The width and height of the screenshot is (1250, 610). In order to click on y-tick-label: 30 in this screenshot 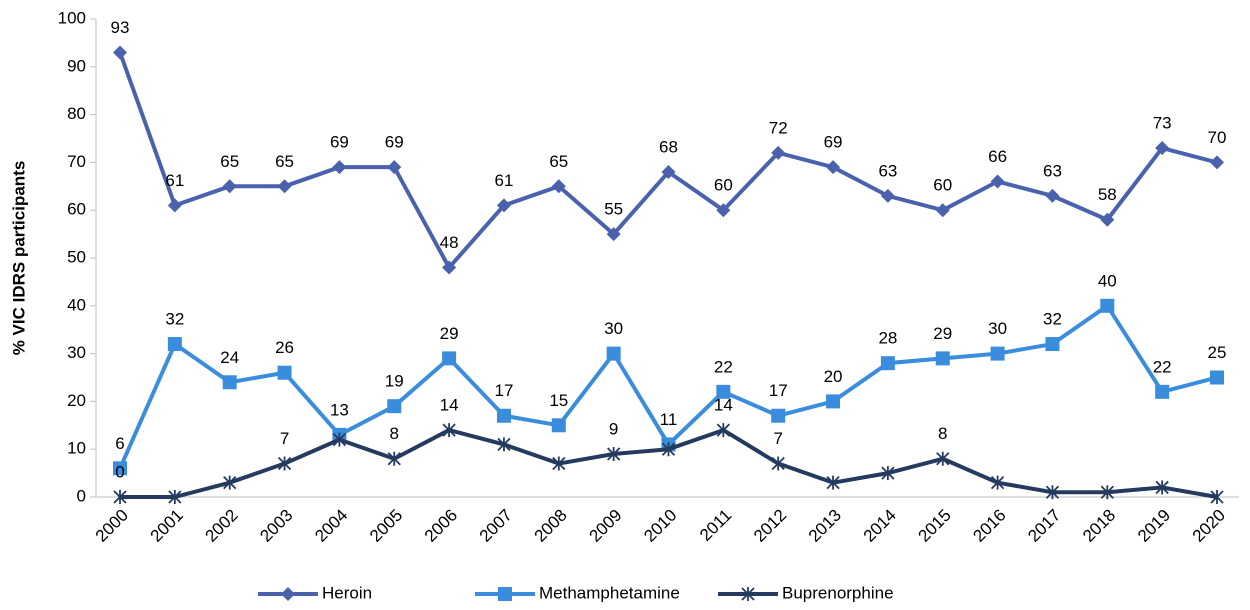, I will do `click(76, 352)`.